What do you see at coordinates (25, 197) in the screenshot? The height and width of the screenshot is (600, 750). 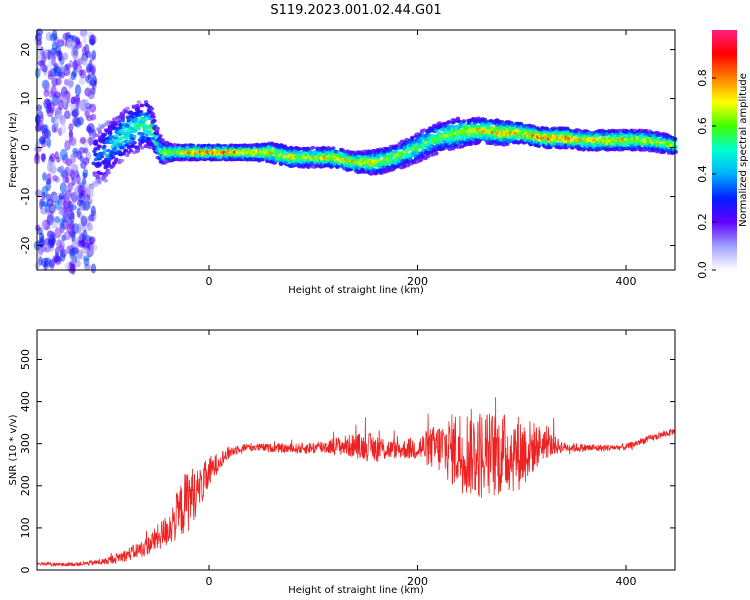 I see `y-tick-label: -10` at bounding box center [25, 197].